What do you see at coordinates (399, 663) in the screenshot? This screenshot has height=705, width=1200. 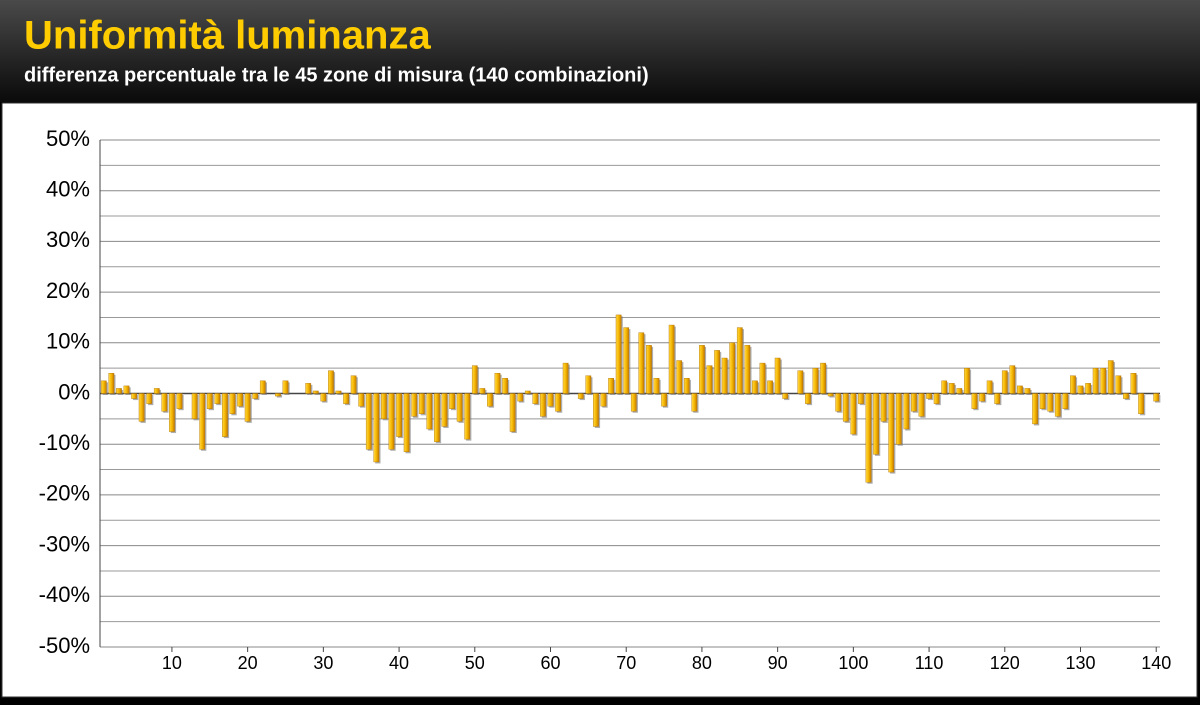 I see `x-tick-label: 40` at bounding box center [399, 663].